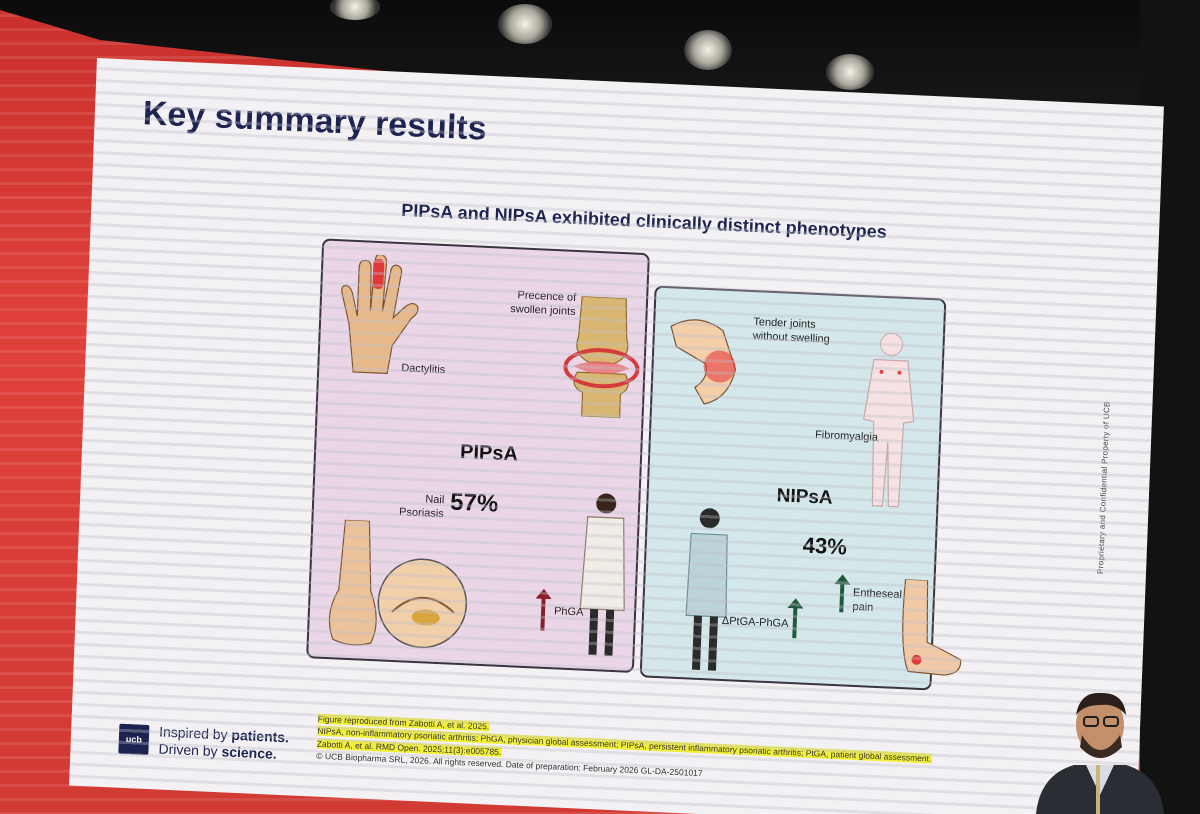  I want to click on nail-psoriasis-label: Nail Psoriasis, so click(421, 506).